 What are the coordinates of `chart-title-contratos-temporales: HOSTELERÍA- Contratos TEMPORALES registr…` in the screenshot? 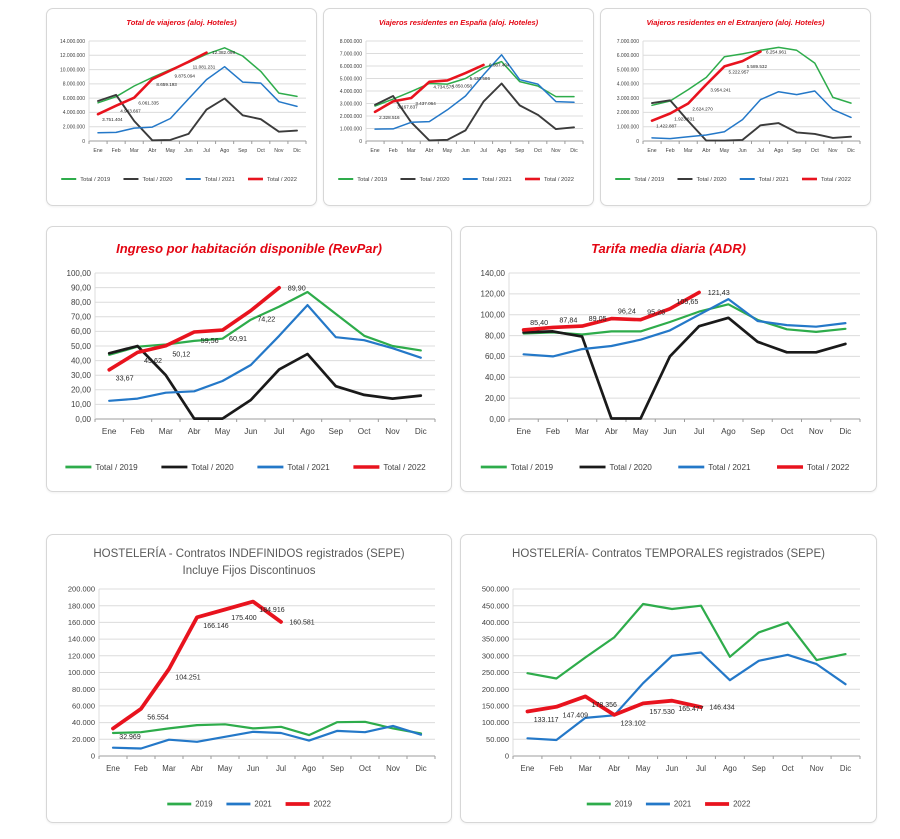 It's located at (668, 554).